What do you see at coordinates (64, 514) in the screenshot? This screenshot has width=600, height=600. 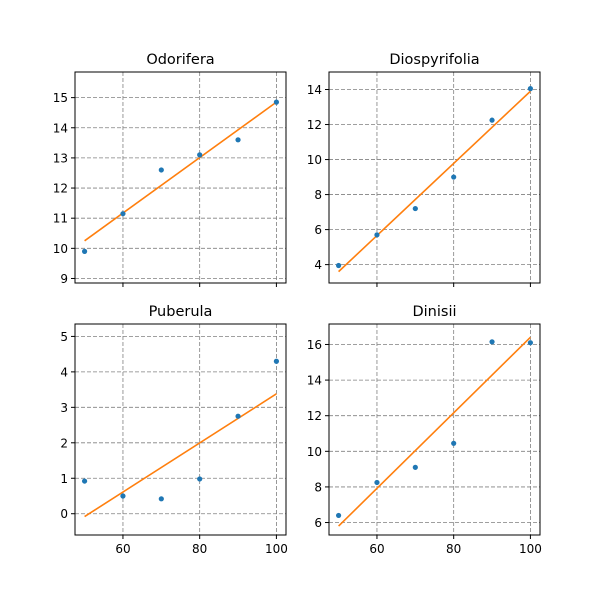 I see `y-tick-label: 0` at bounding box center [64, 514].